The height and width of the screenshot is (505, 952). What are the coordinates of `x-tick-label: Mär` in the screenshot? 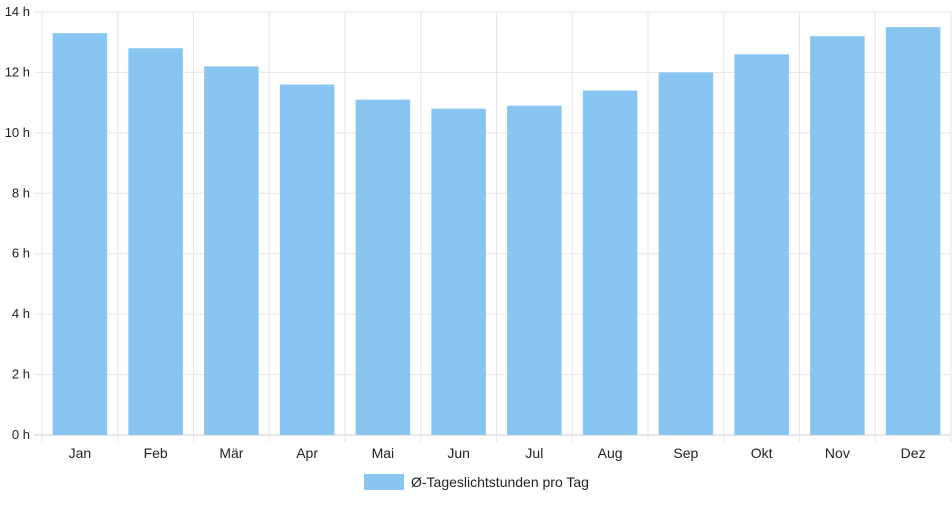 It's located at (231, 453).